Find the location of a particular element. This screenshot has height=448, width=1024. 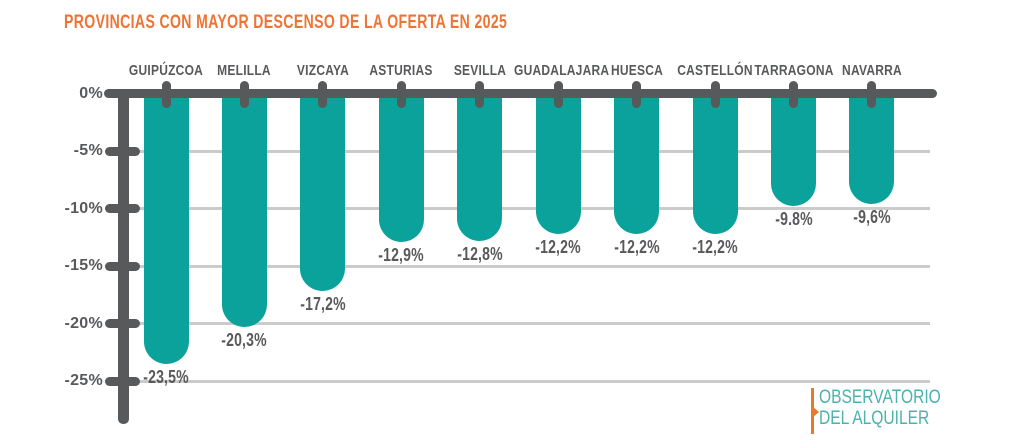

category-label: ASTURIAS is located at coordinates (401, 70).